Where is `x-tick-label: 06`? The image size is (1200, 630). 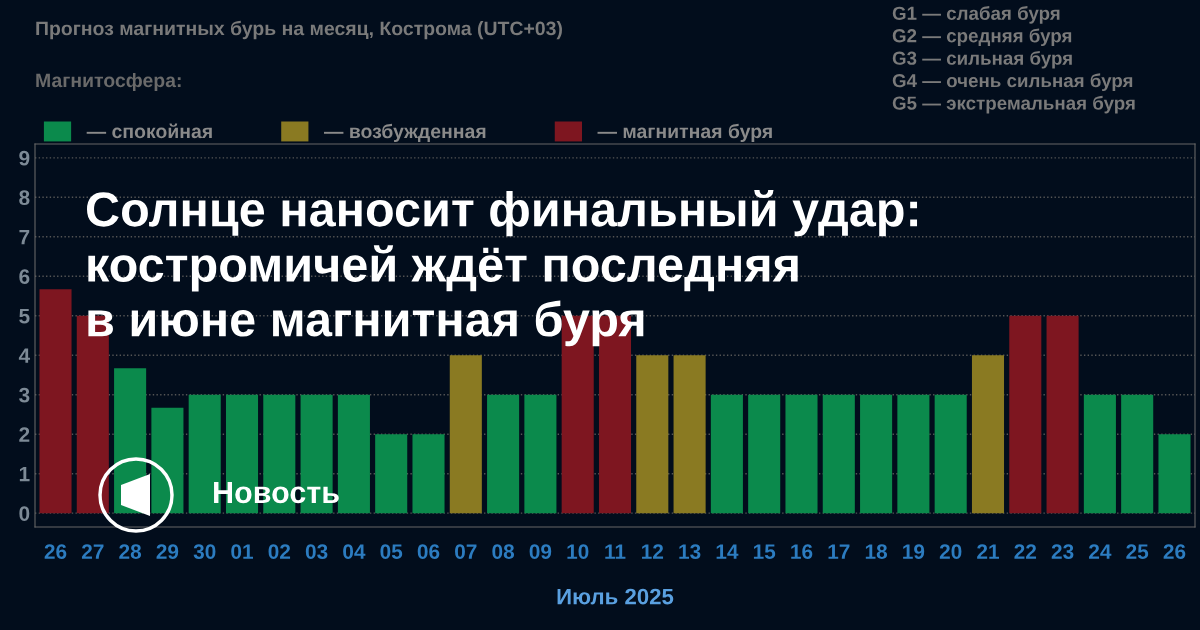 x-tick-label: 06 is located at coordinates (428, 551).